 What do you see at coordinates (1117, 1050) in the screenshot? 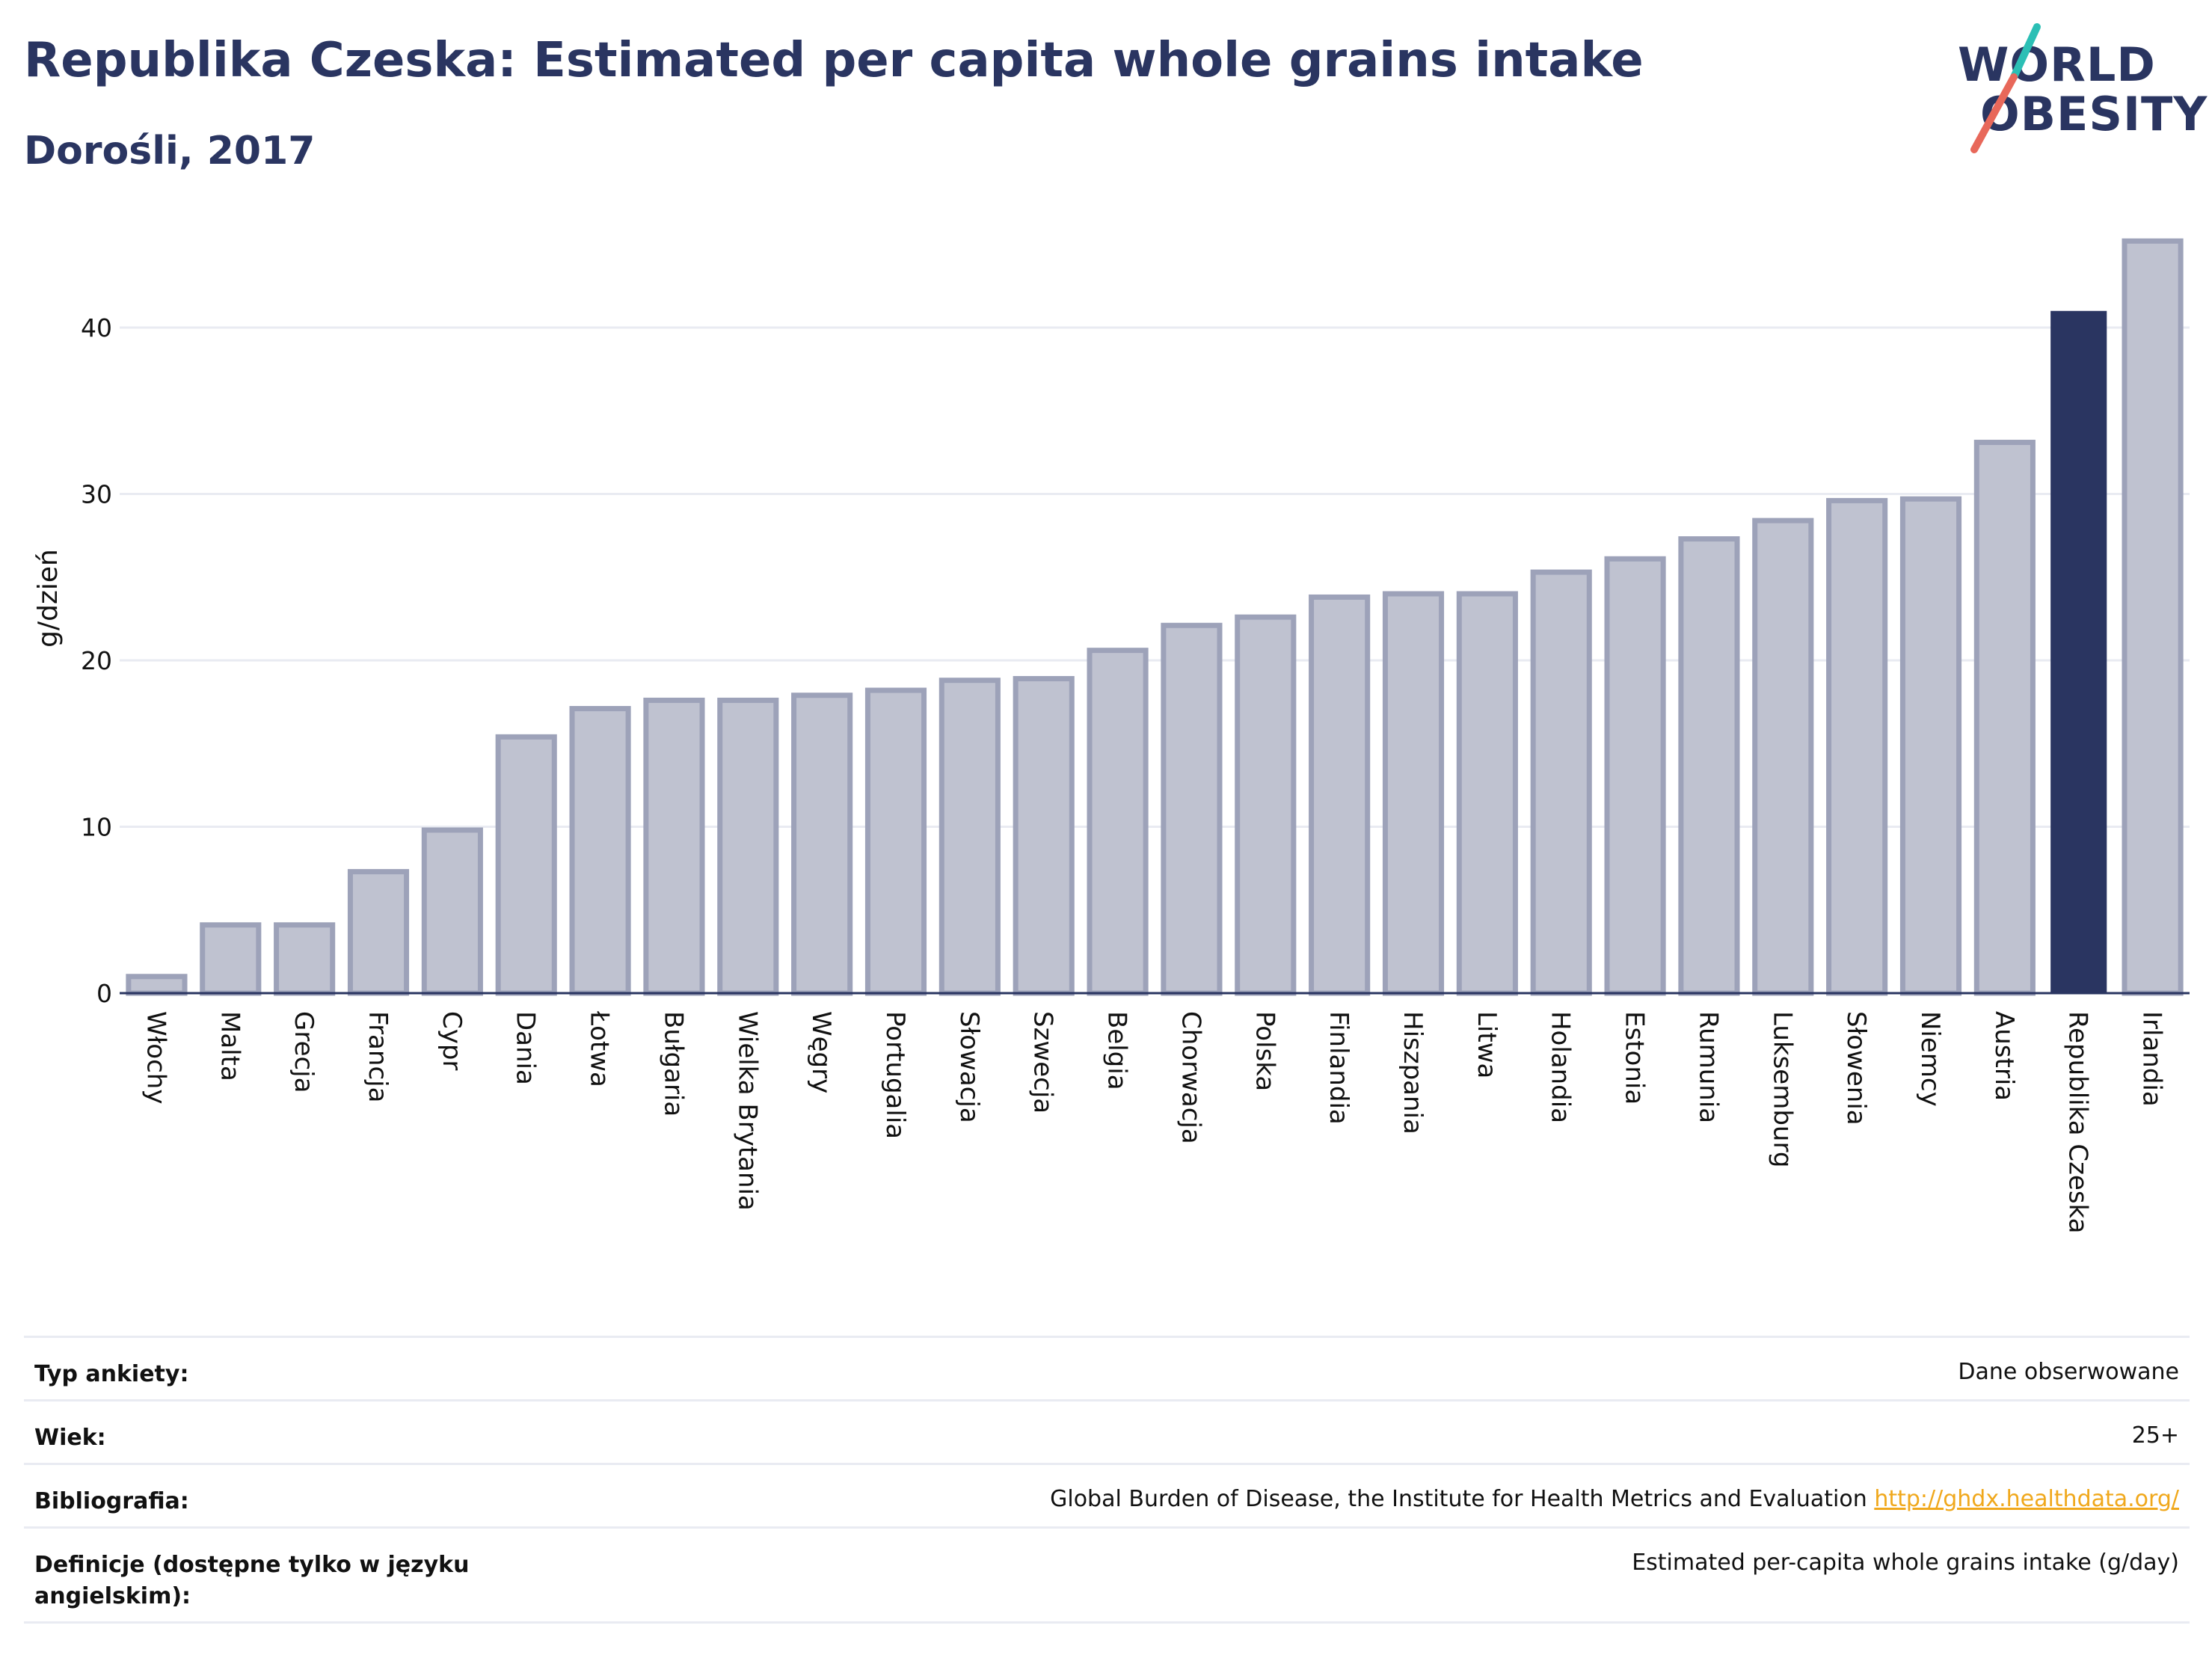
I see `x-tick-label: Belgia` at bounding box center [1117, 1050].